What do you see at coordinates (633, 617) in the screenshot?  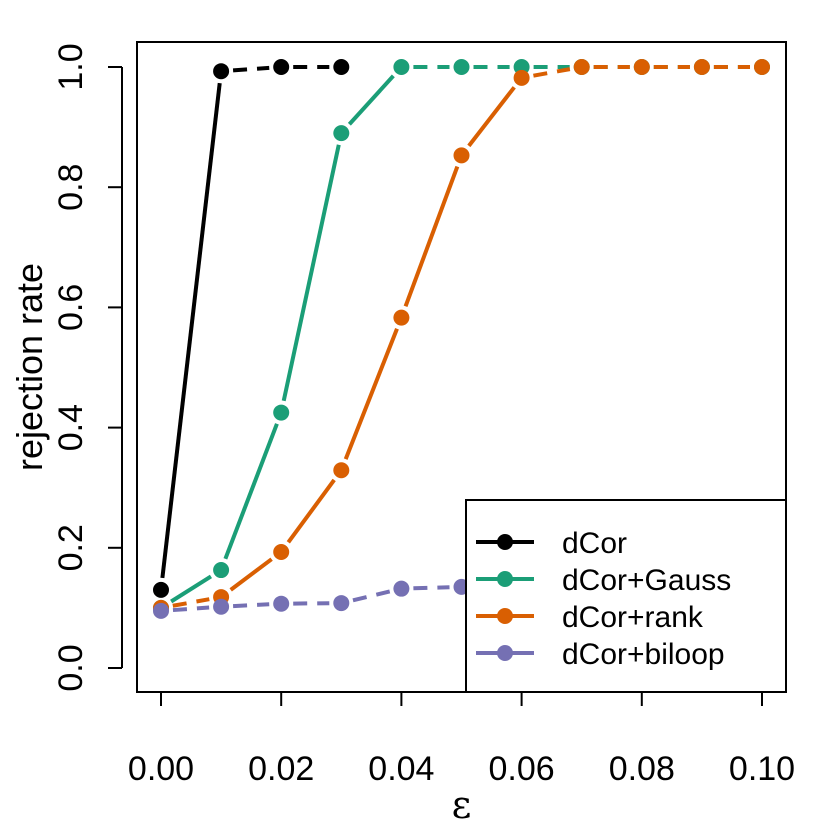 I see `legend-label: dCor+rank` at bounding box center [633, 617].